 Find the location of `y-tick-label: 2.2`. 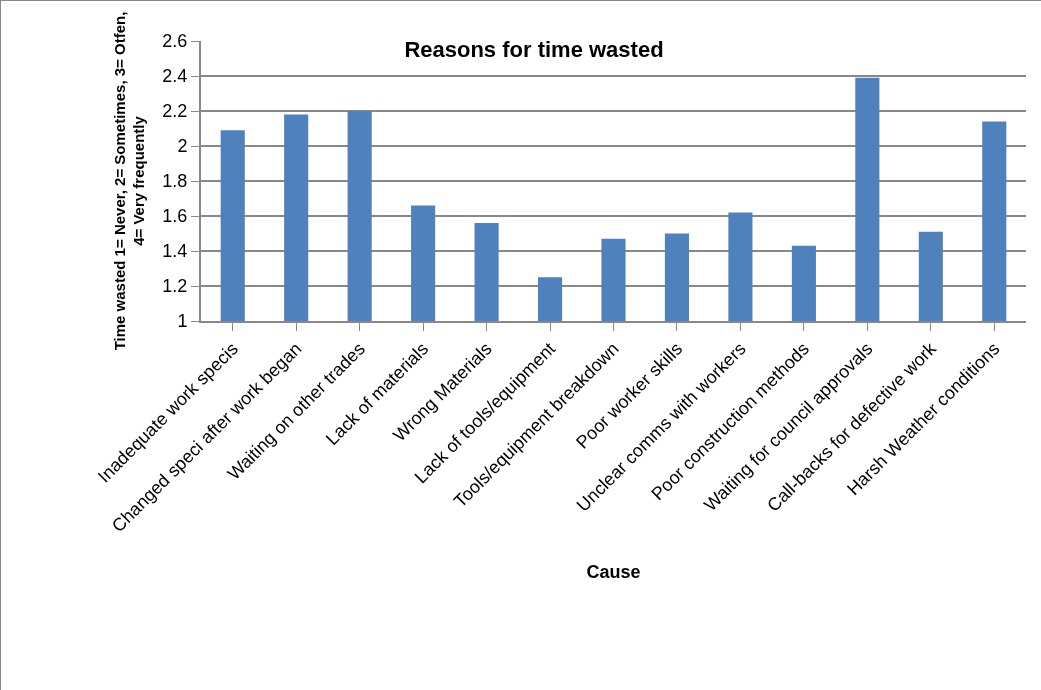

y-tick-label: 2.2 is located at coordinates (175, 111).